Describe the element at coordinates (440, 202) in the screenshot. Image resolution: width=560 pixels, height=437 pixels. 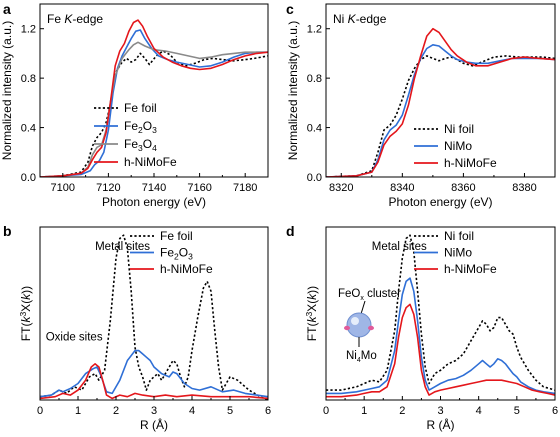
I see `x-axis-label-c: Photon energy (eV)` at that location.